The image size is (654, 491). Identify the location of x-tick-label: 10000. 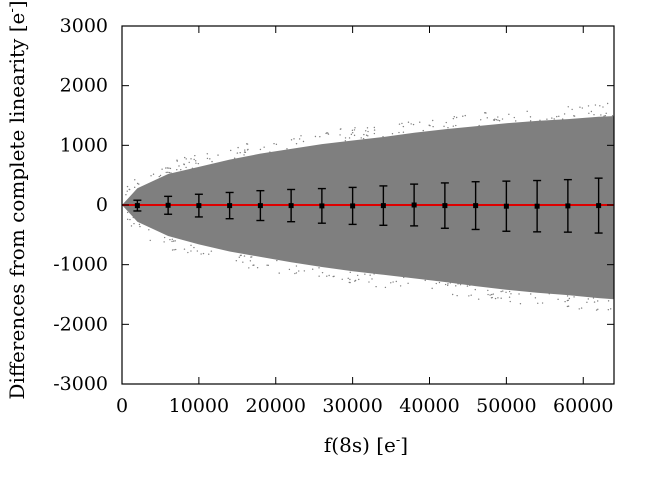
(199, 406).